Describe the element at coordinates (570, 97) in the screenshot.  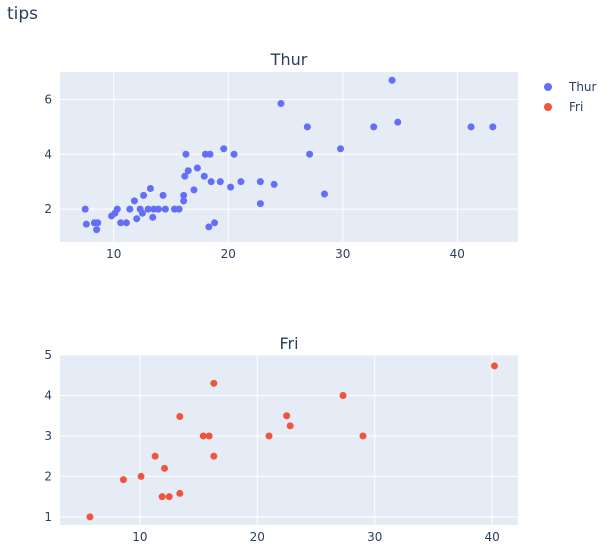
I see `legend: Thur Fri` at that location.